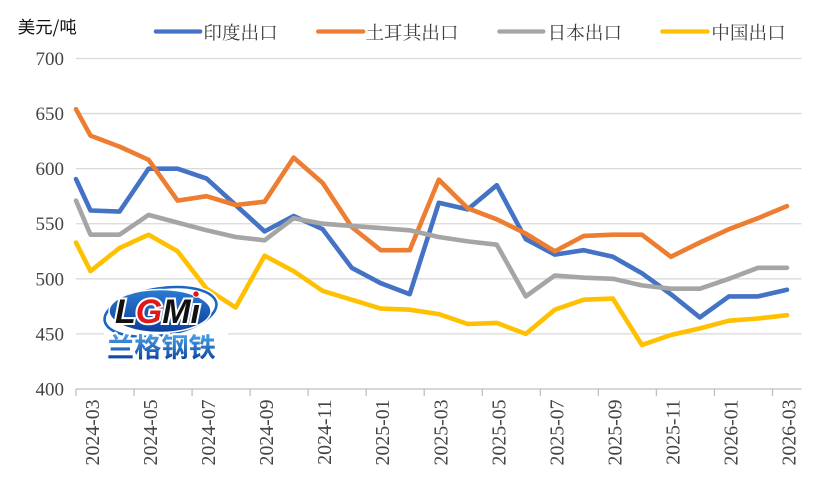  Describe the element at coordinates (157, 312) in the screenshot. I see `svg-text: LGMı` at that location.